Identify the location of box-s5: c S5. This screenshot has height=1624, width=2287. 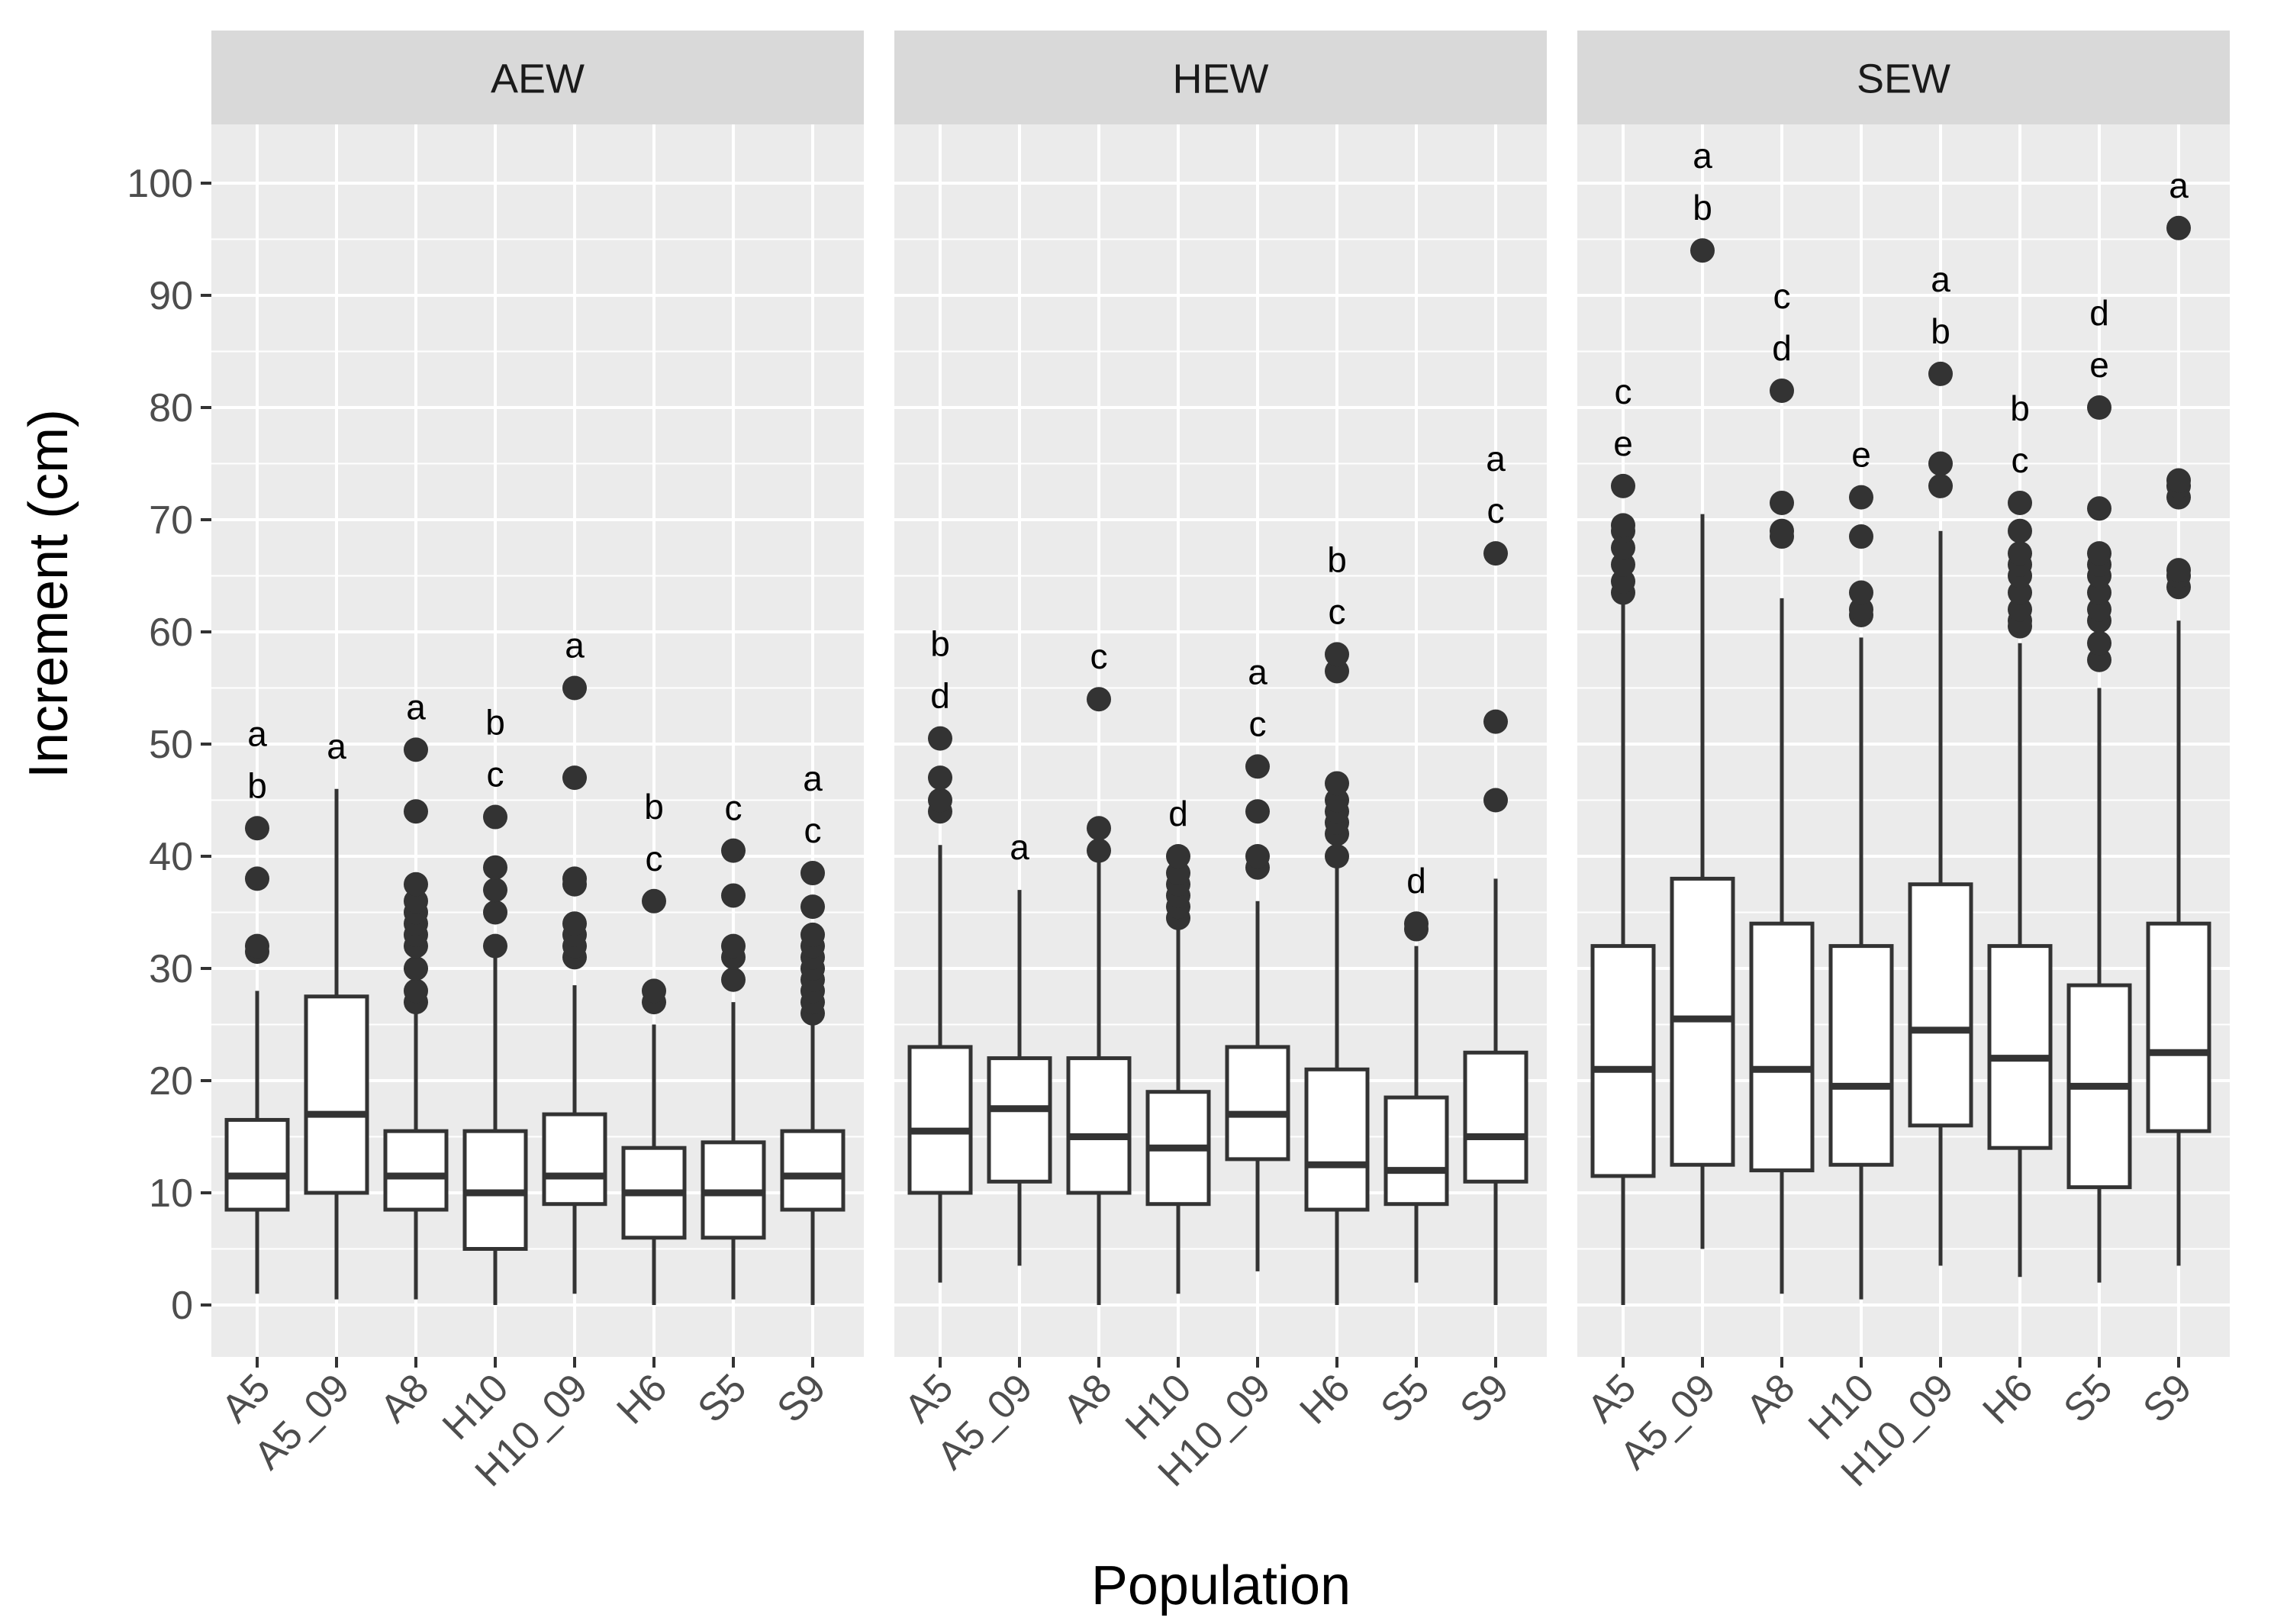
(727, 1109).